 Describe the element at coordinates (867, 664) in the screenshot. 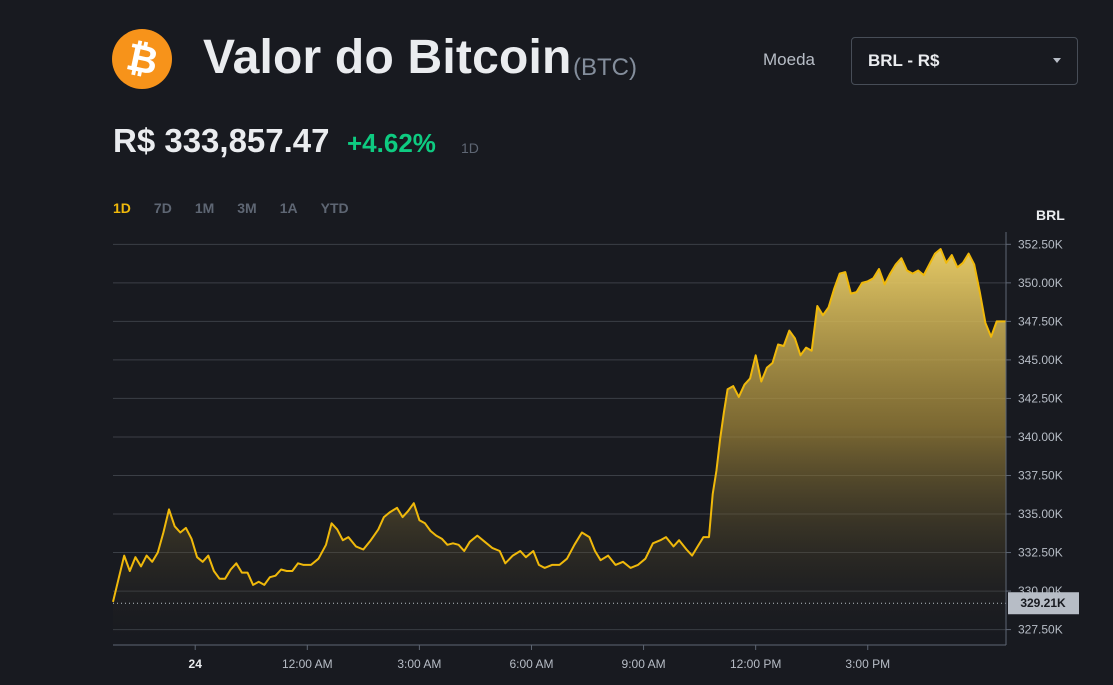

I see `x-tick-label: 3:00 PM` at that location.